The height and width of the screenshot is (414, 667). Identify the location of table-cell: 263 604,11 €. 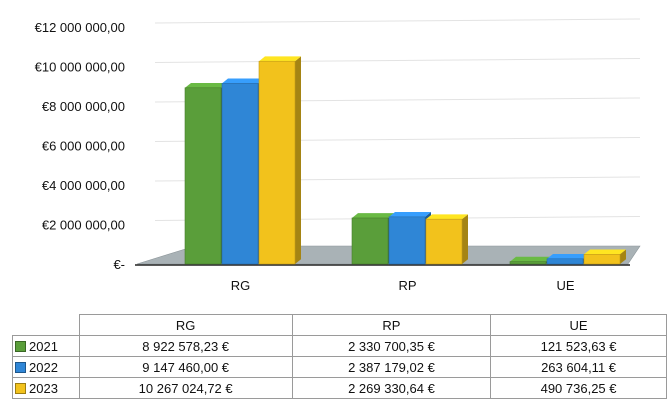
(578, 367).